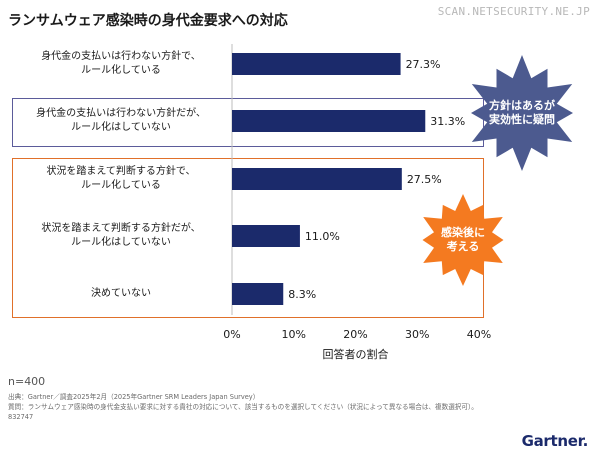  Describe the element at coordinates (447, 121) in the screenshot. I see `value-label: 31.3%` at that location.